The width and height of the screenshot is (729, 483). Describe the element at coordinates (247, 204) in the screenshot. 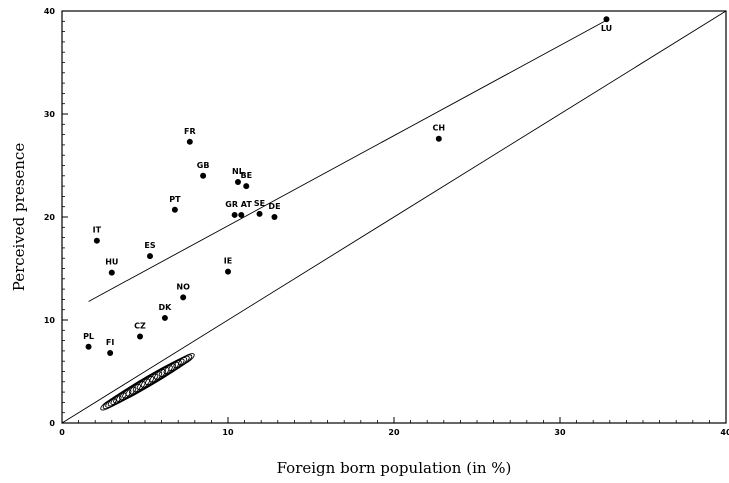

I see `point-label: AT` at that location.